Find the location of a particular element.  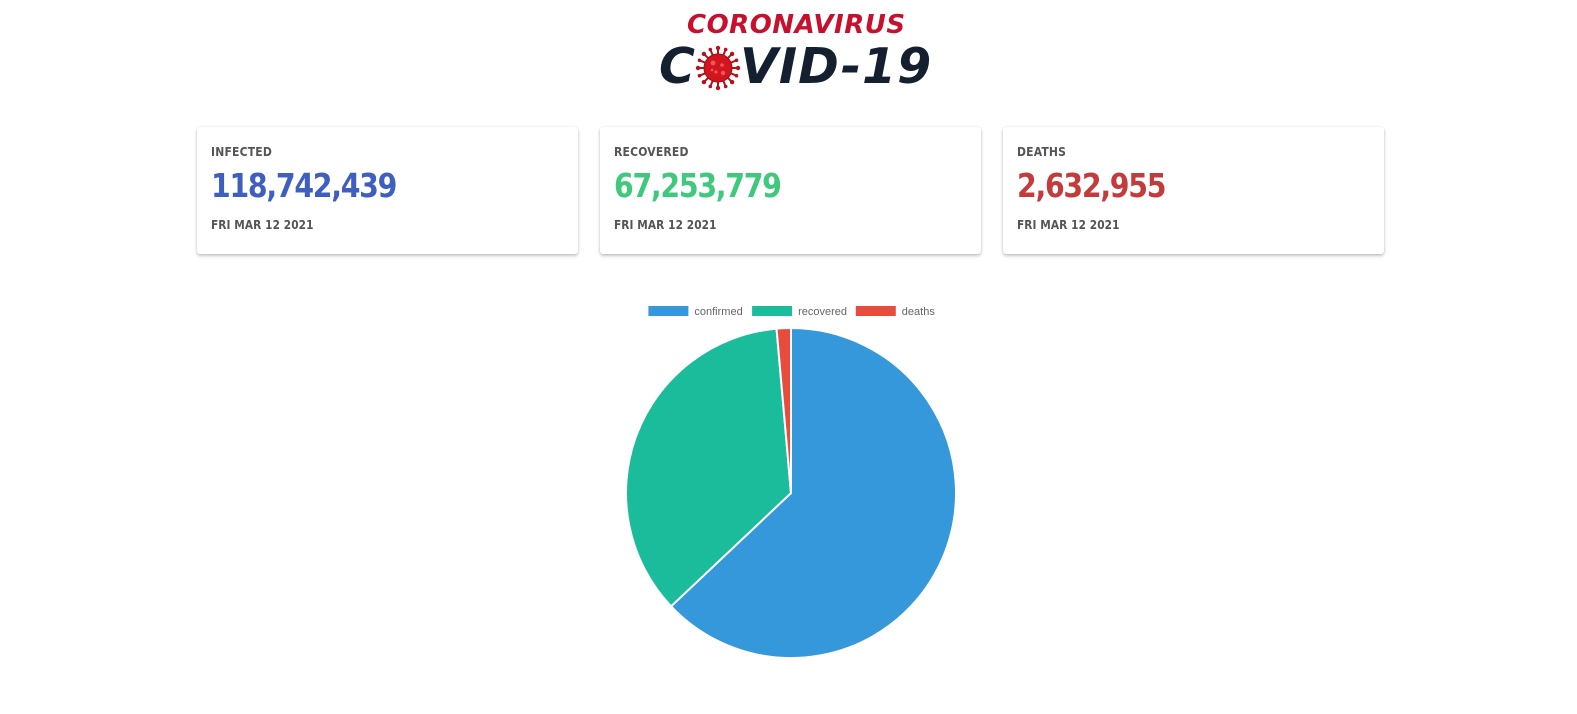

pie-slice-confirmed is located at coordinates (813, 493).